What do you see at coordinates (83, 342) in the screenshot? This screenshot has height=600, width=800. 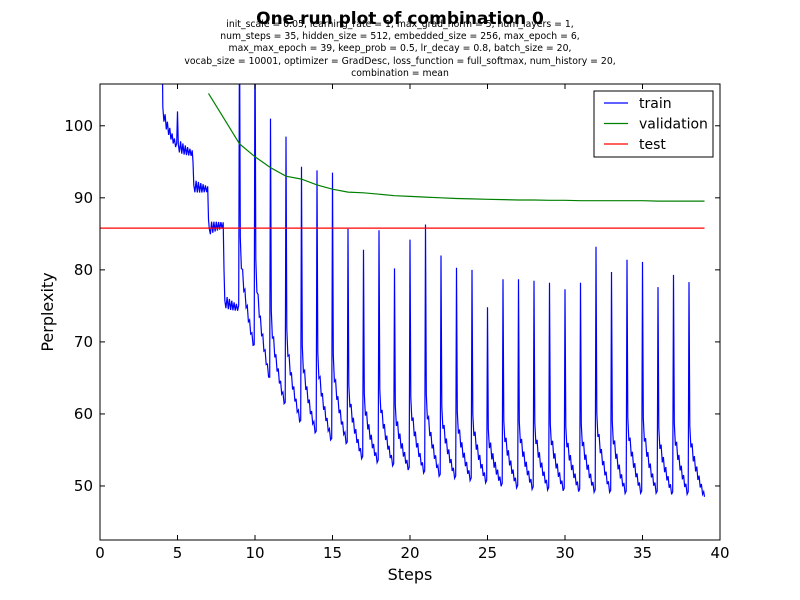 I see `y-tick-label: 70` at bounding box center [83, 342].